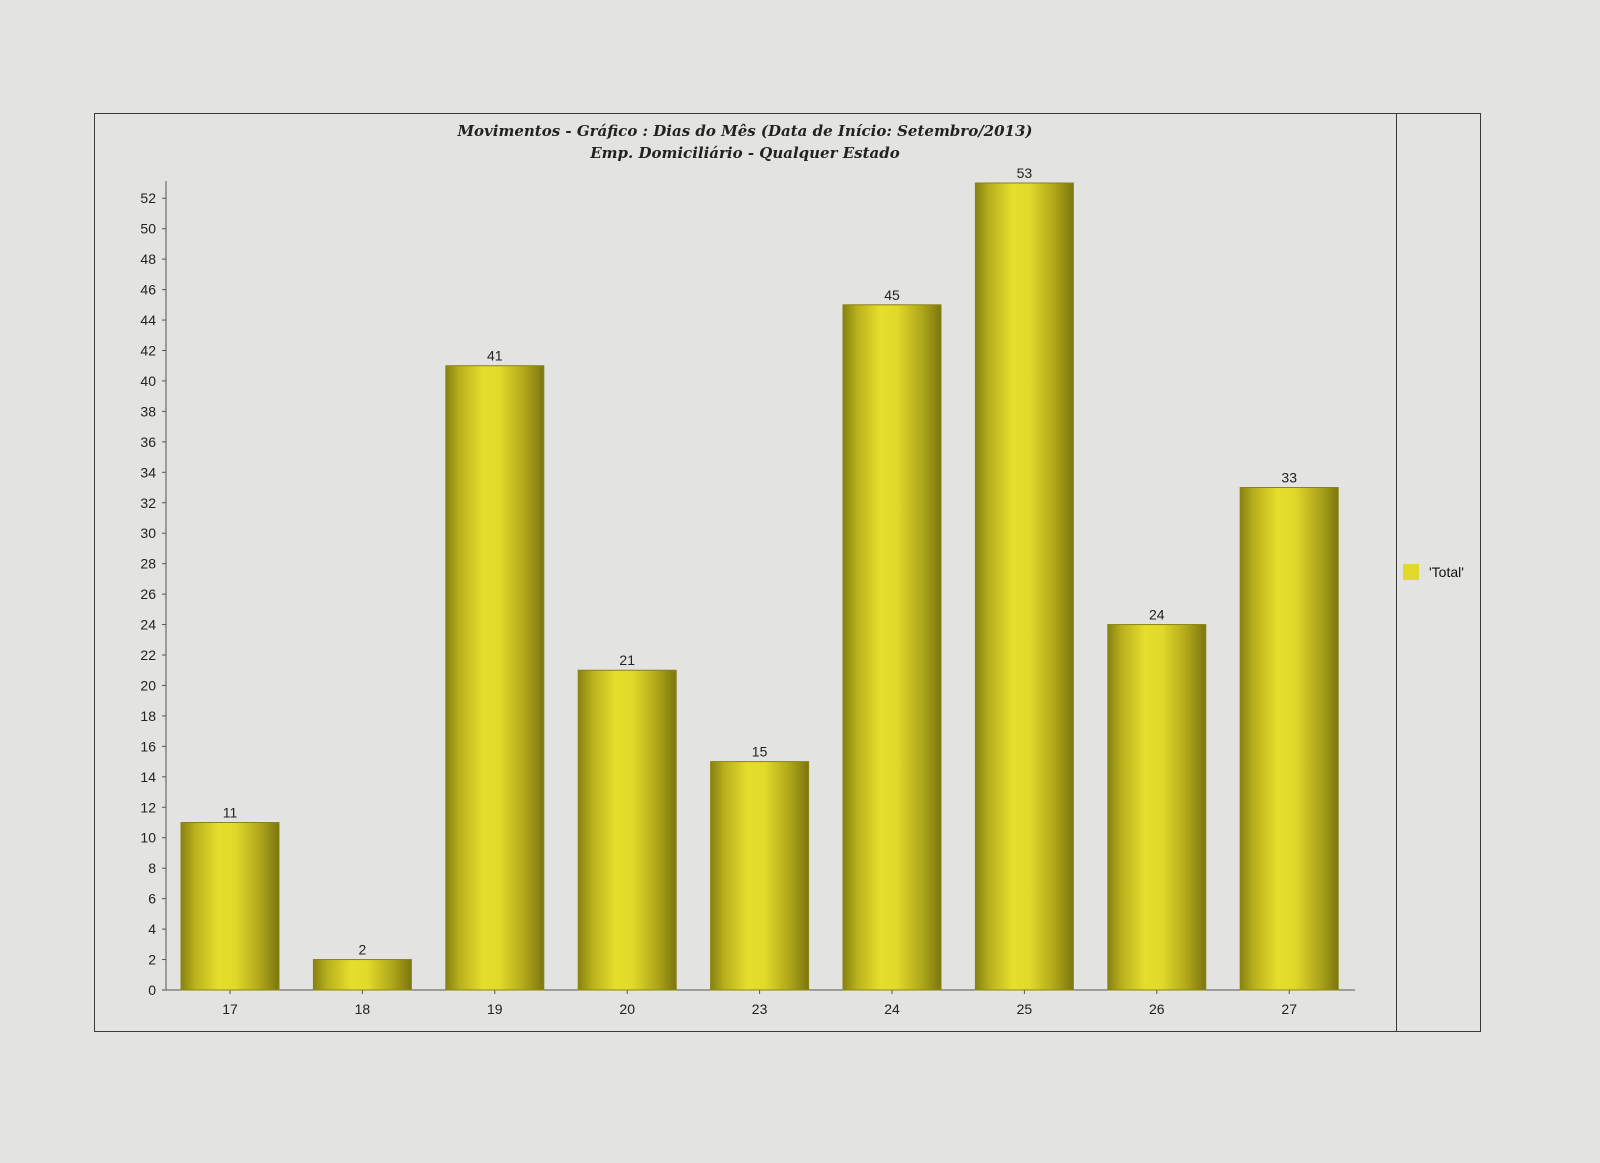  I want to click on y-tick-label: 48, so click(148, 259).